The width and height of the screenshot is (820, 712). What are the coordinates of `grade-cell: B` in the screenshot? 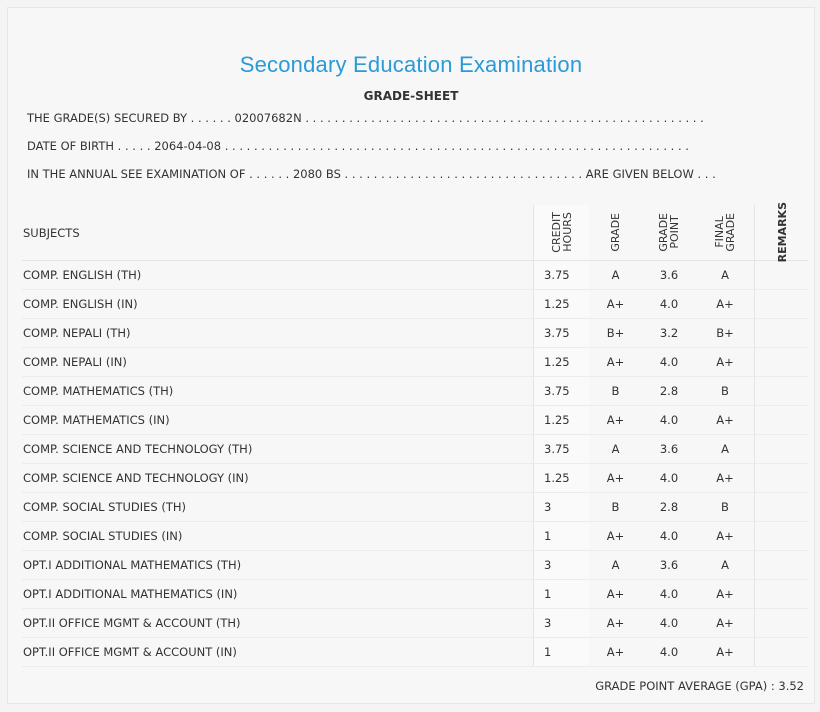 It's located at (615, 391).